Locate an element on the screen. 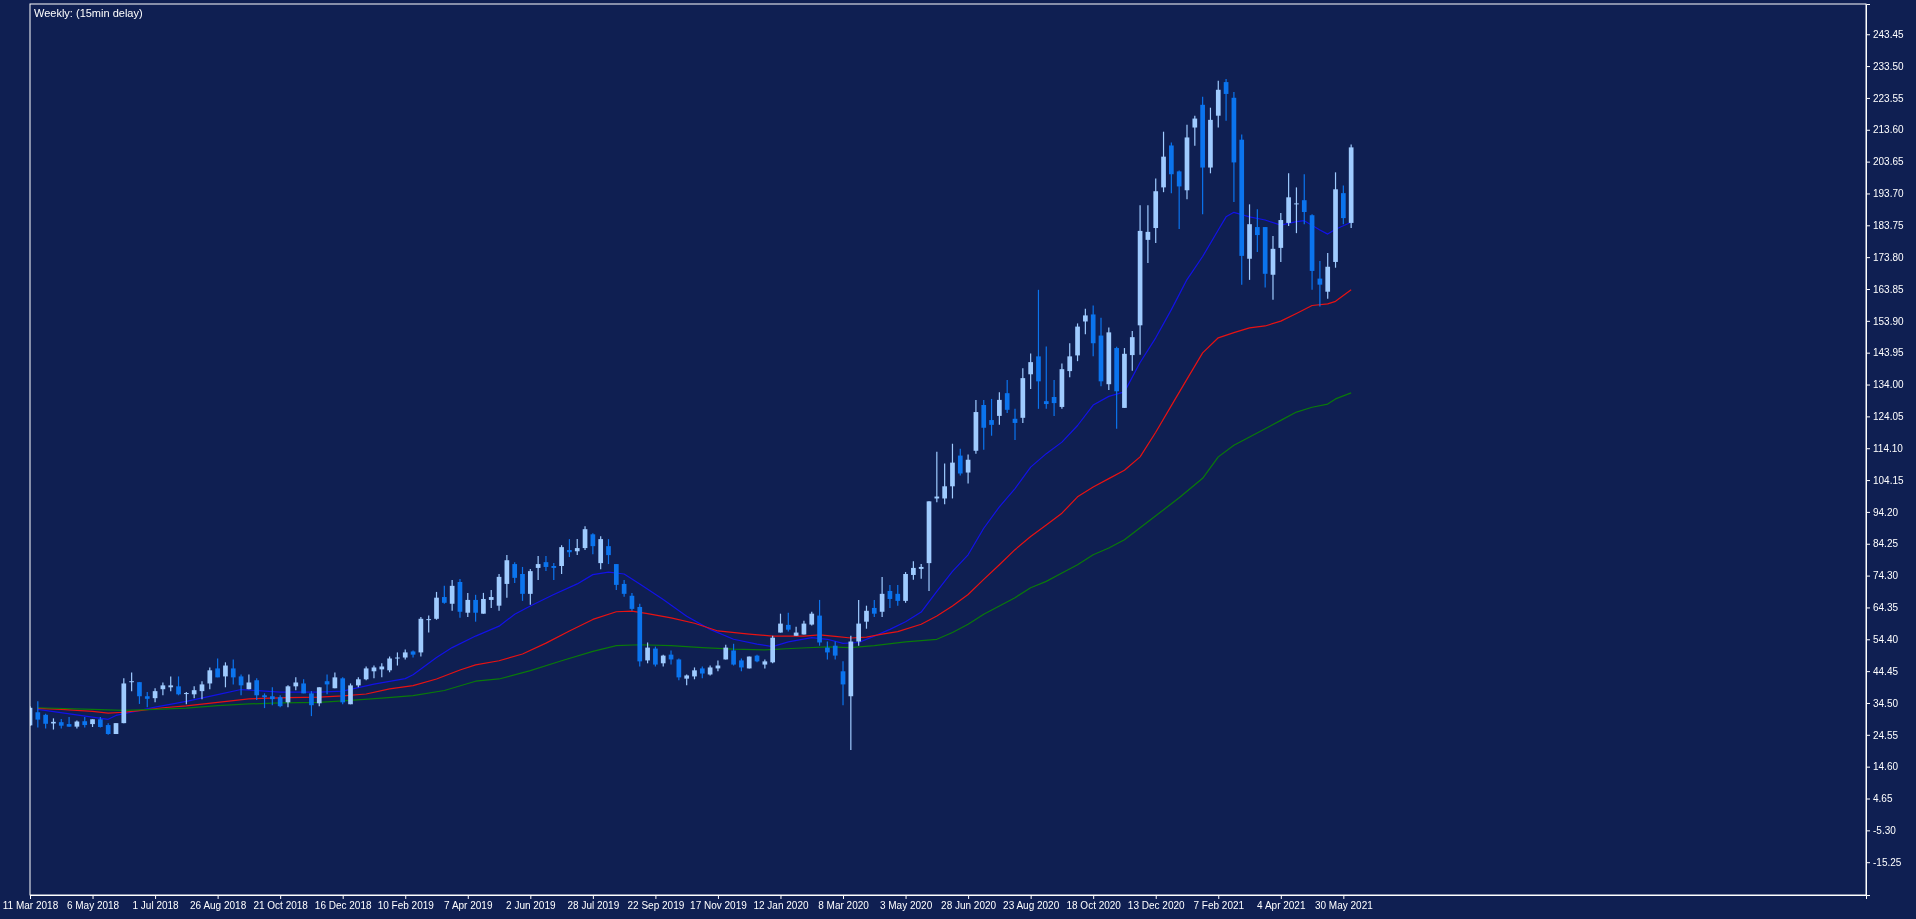 This screenshot has width=1916, height=919. x-tick-label: 22 Sep 2019 is located at coordinates (656, 906).